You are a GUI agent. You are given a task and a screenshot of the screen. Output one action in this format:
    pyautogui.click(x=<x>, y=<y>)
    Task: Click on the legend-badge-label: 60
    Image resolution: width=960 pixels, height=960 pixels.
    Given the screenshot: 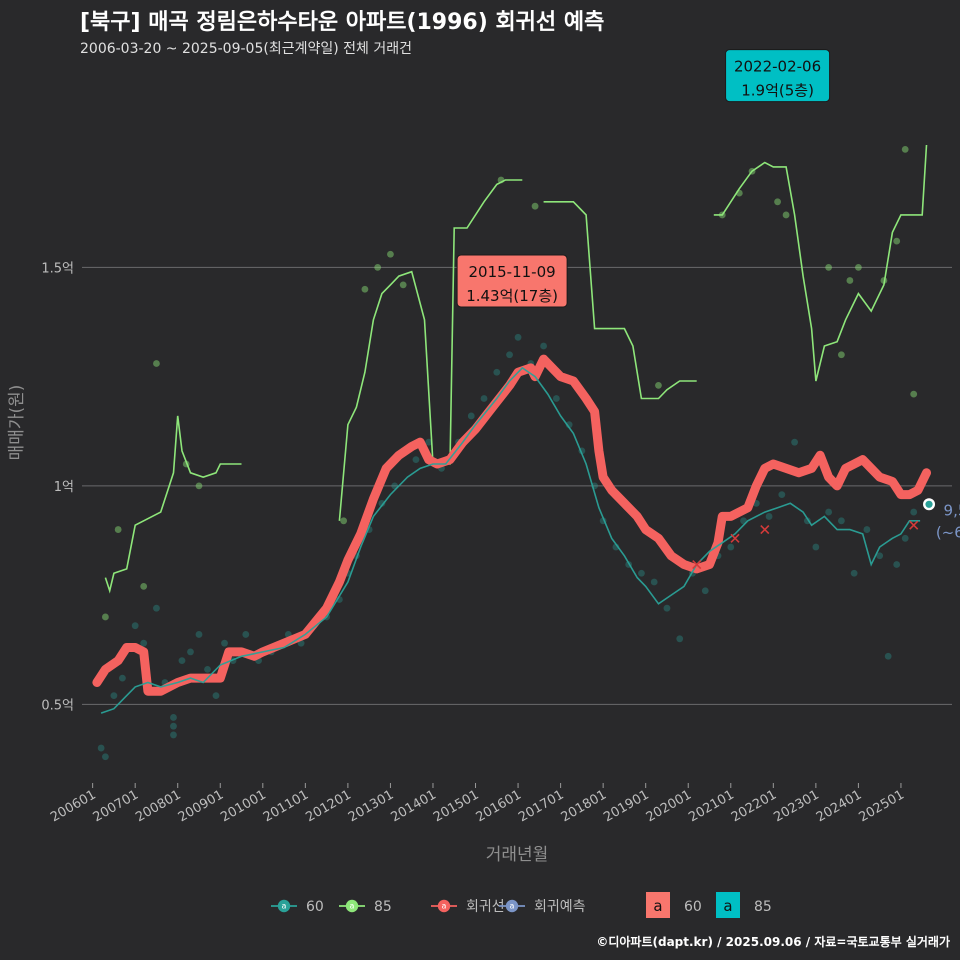 What is the action you would take?
    pyautogui.click(x=693, y=907)
    